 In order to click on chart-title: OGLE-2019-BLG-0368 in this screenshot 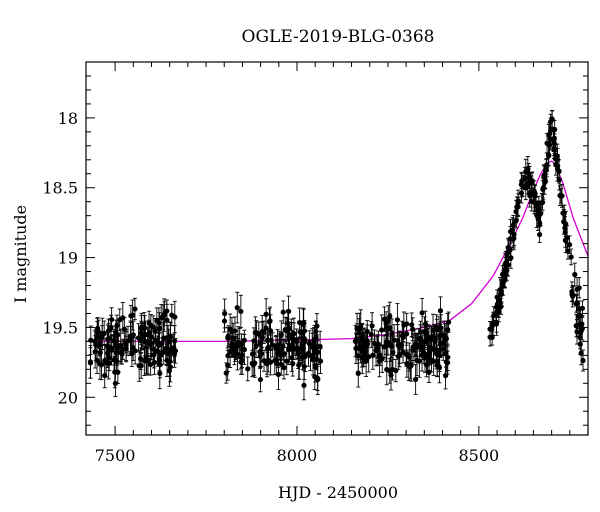, I will do `click(338, 37)`.